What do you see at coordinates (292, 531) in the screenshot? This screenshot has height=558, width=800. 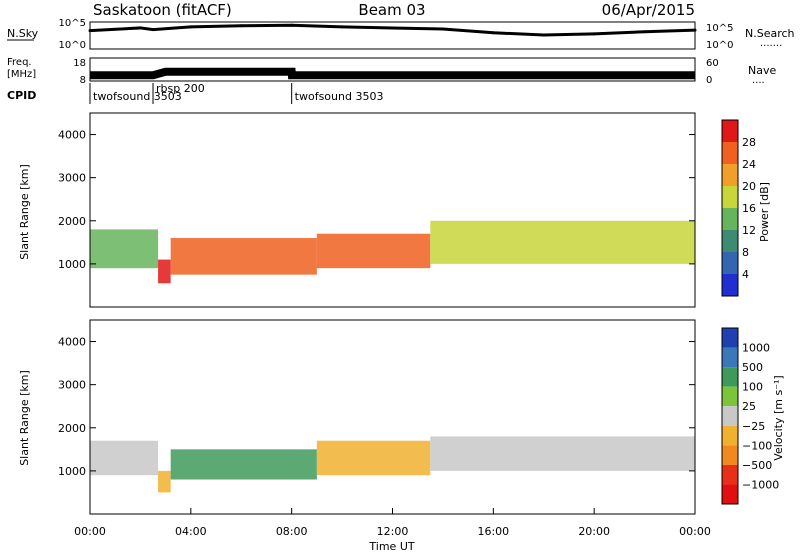 I see `time-tick-label: 08:00` at bounding box center [292, 531].